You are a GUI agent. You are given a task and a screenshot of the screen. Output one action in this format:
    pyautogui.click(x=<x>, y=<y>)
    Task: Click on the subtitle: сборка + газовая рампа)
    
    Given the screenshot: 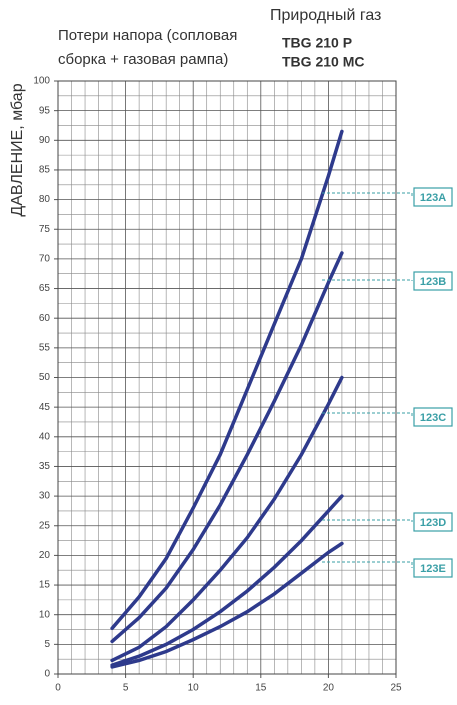 What is the action you would take?
    pyautogui.click(x=143, y=59)
    